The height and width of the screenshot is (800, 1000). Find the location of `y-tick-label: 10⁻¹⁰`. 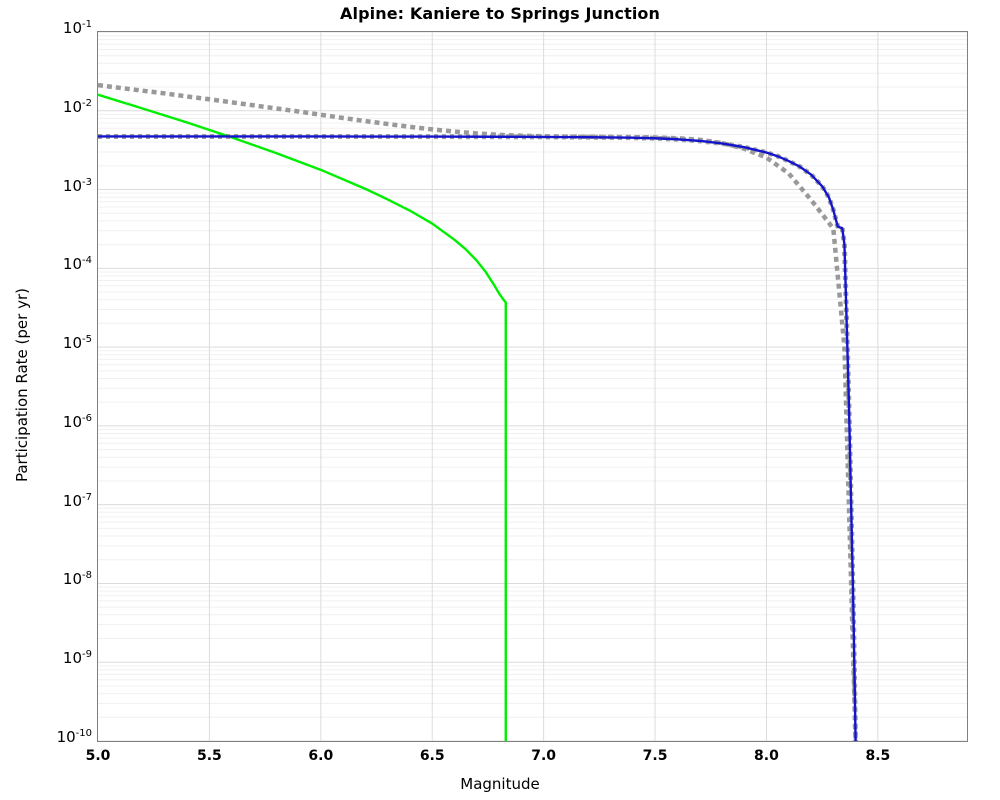

y-tick-label: 10⁻¹⁰ is located at coordinates (74, 737).